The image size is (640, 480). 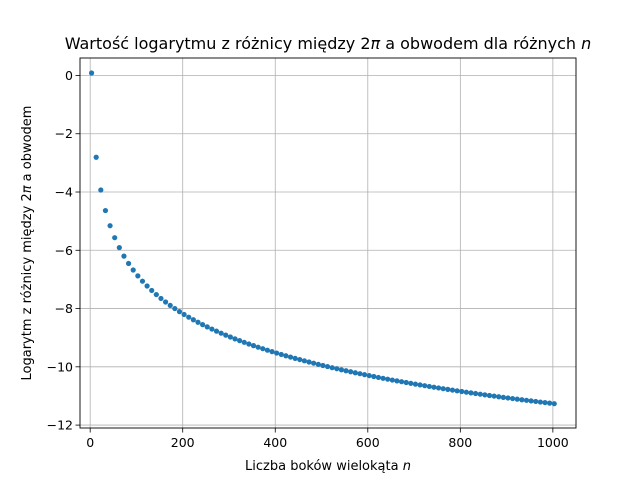 I want to click on x-axis-label-main: Liczba boków wielokąta, so click(x=324, y=466).